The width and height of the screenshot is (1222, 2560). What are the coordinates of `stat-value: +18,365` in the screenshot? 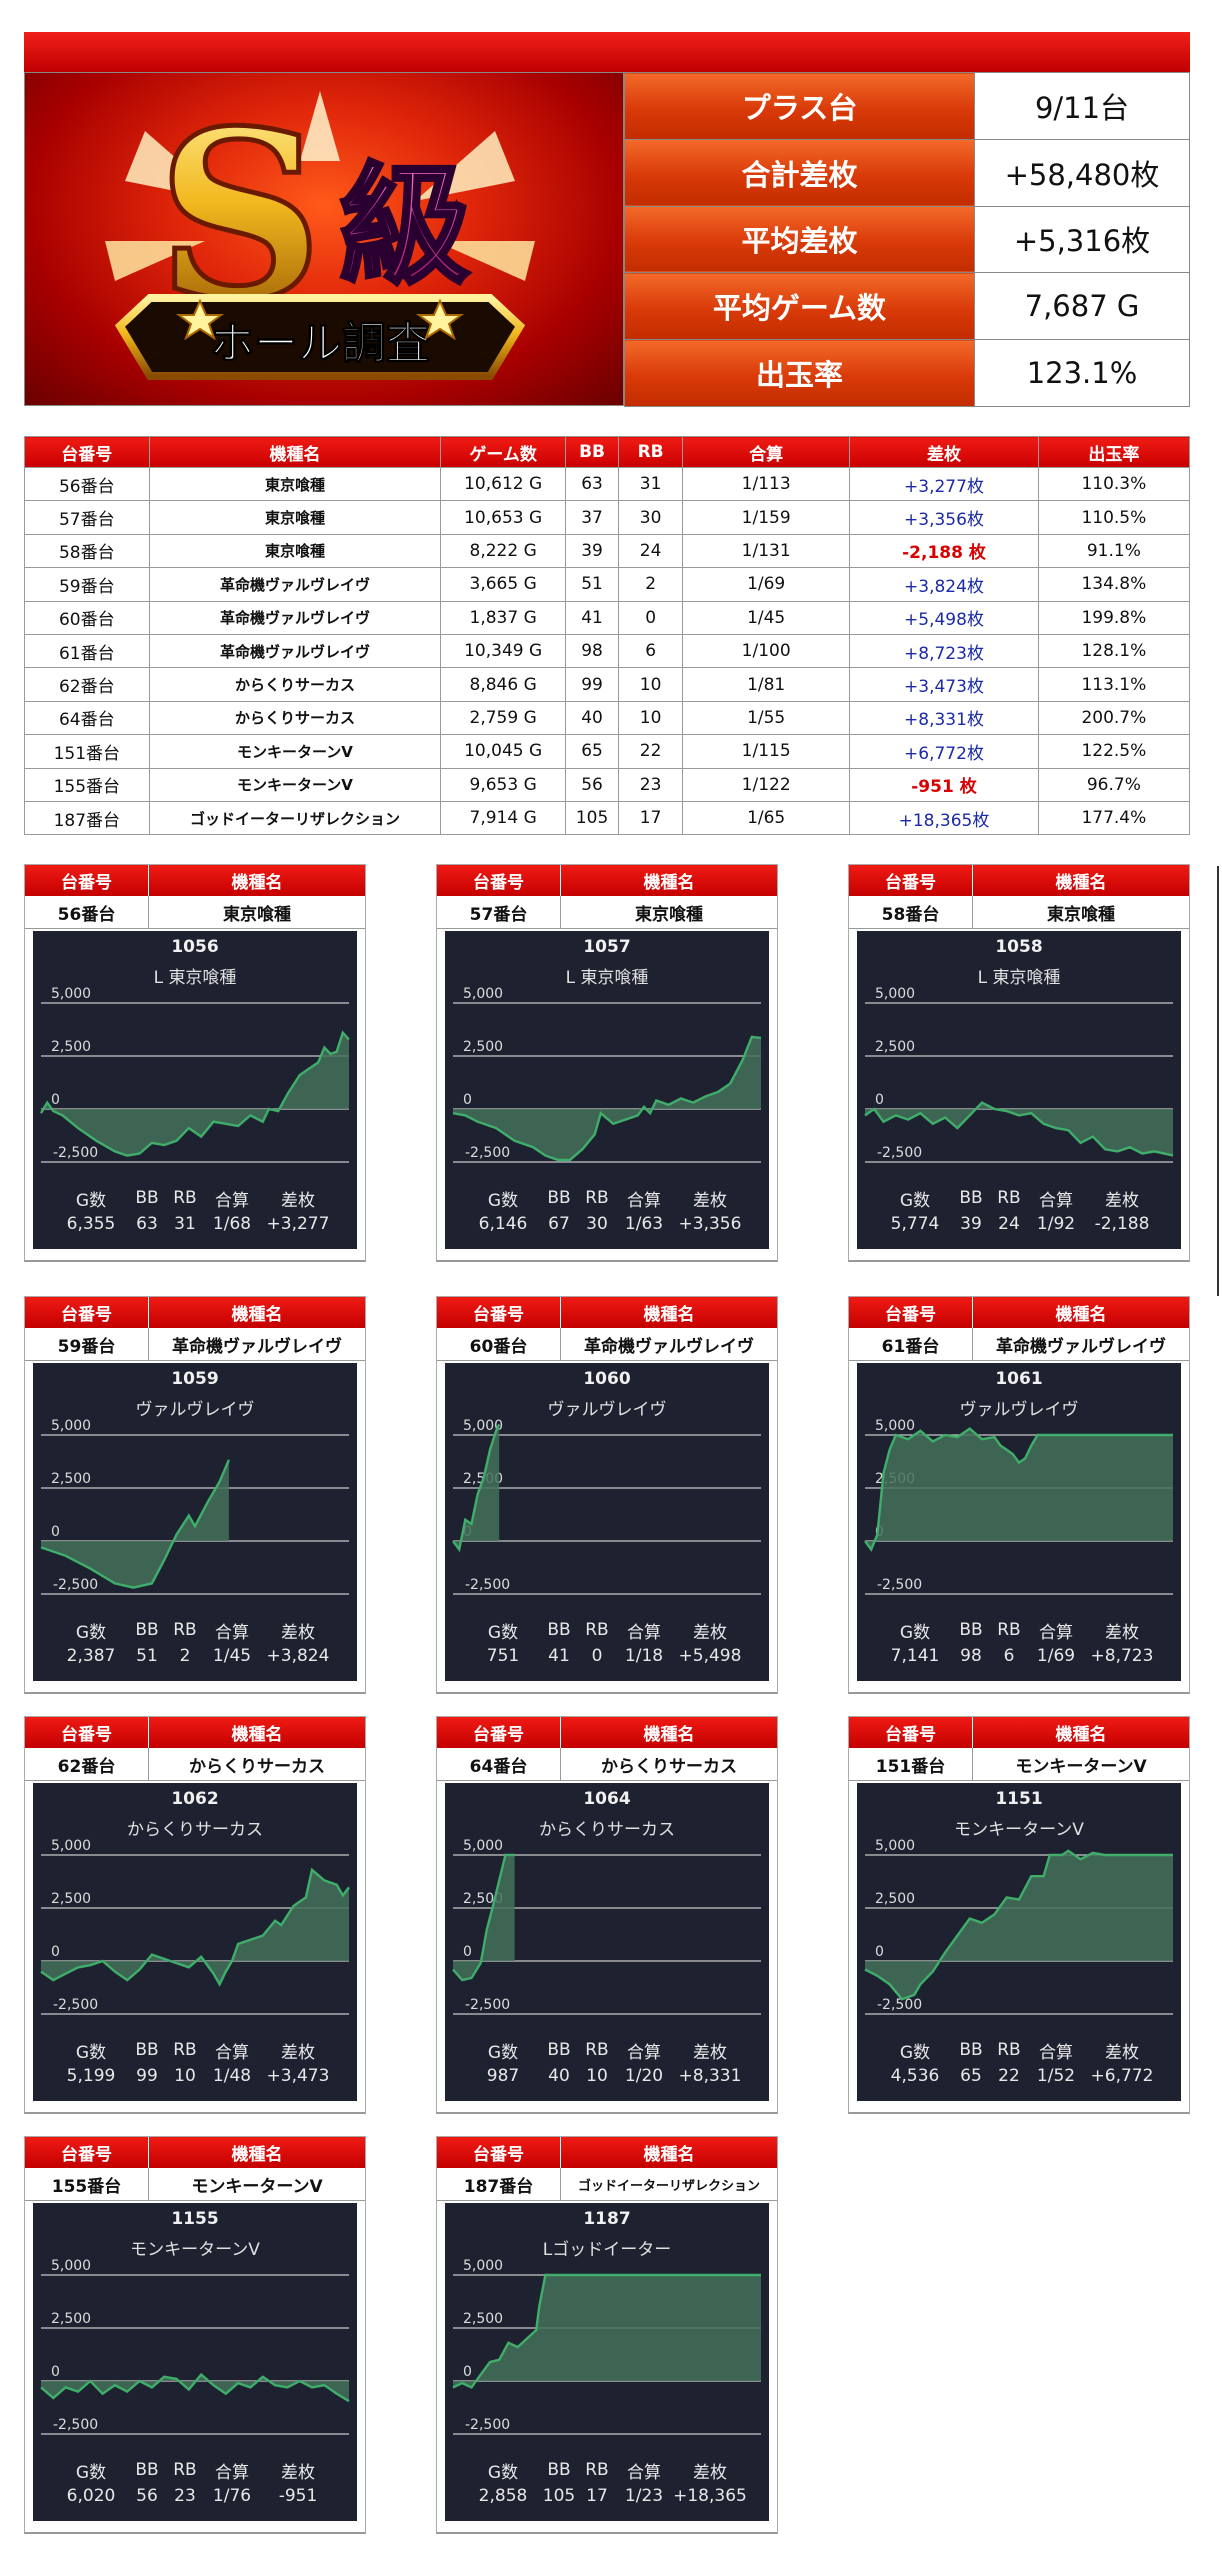 It's located at (710, 2496).